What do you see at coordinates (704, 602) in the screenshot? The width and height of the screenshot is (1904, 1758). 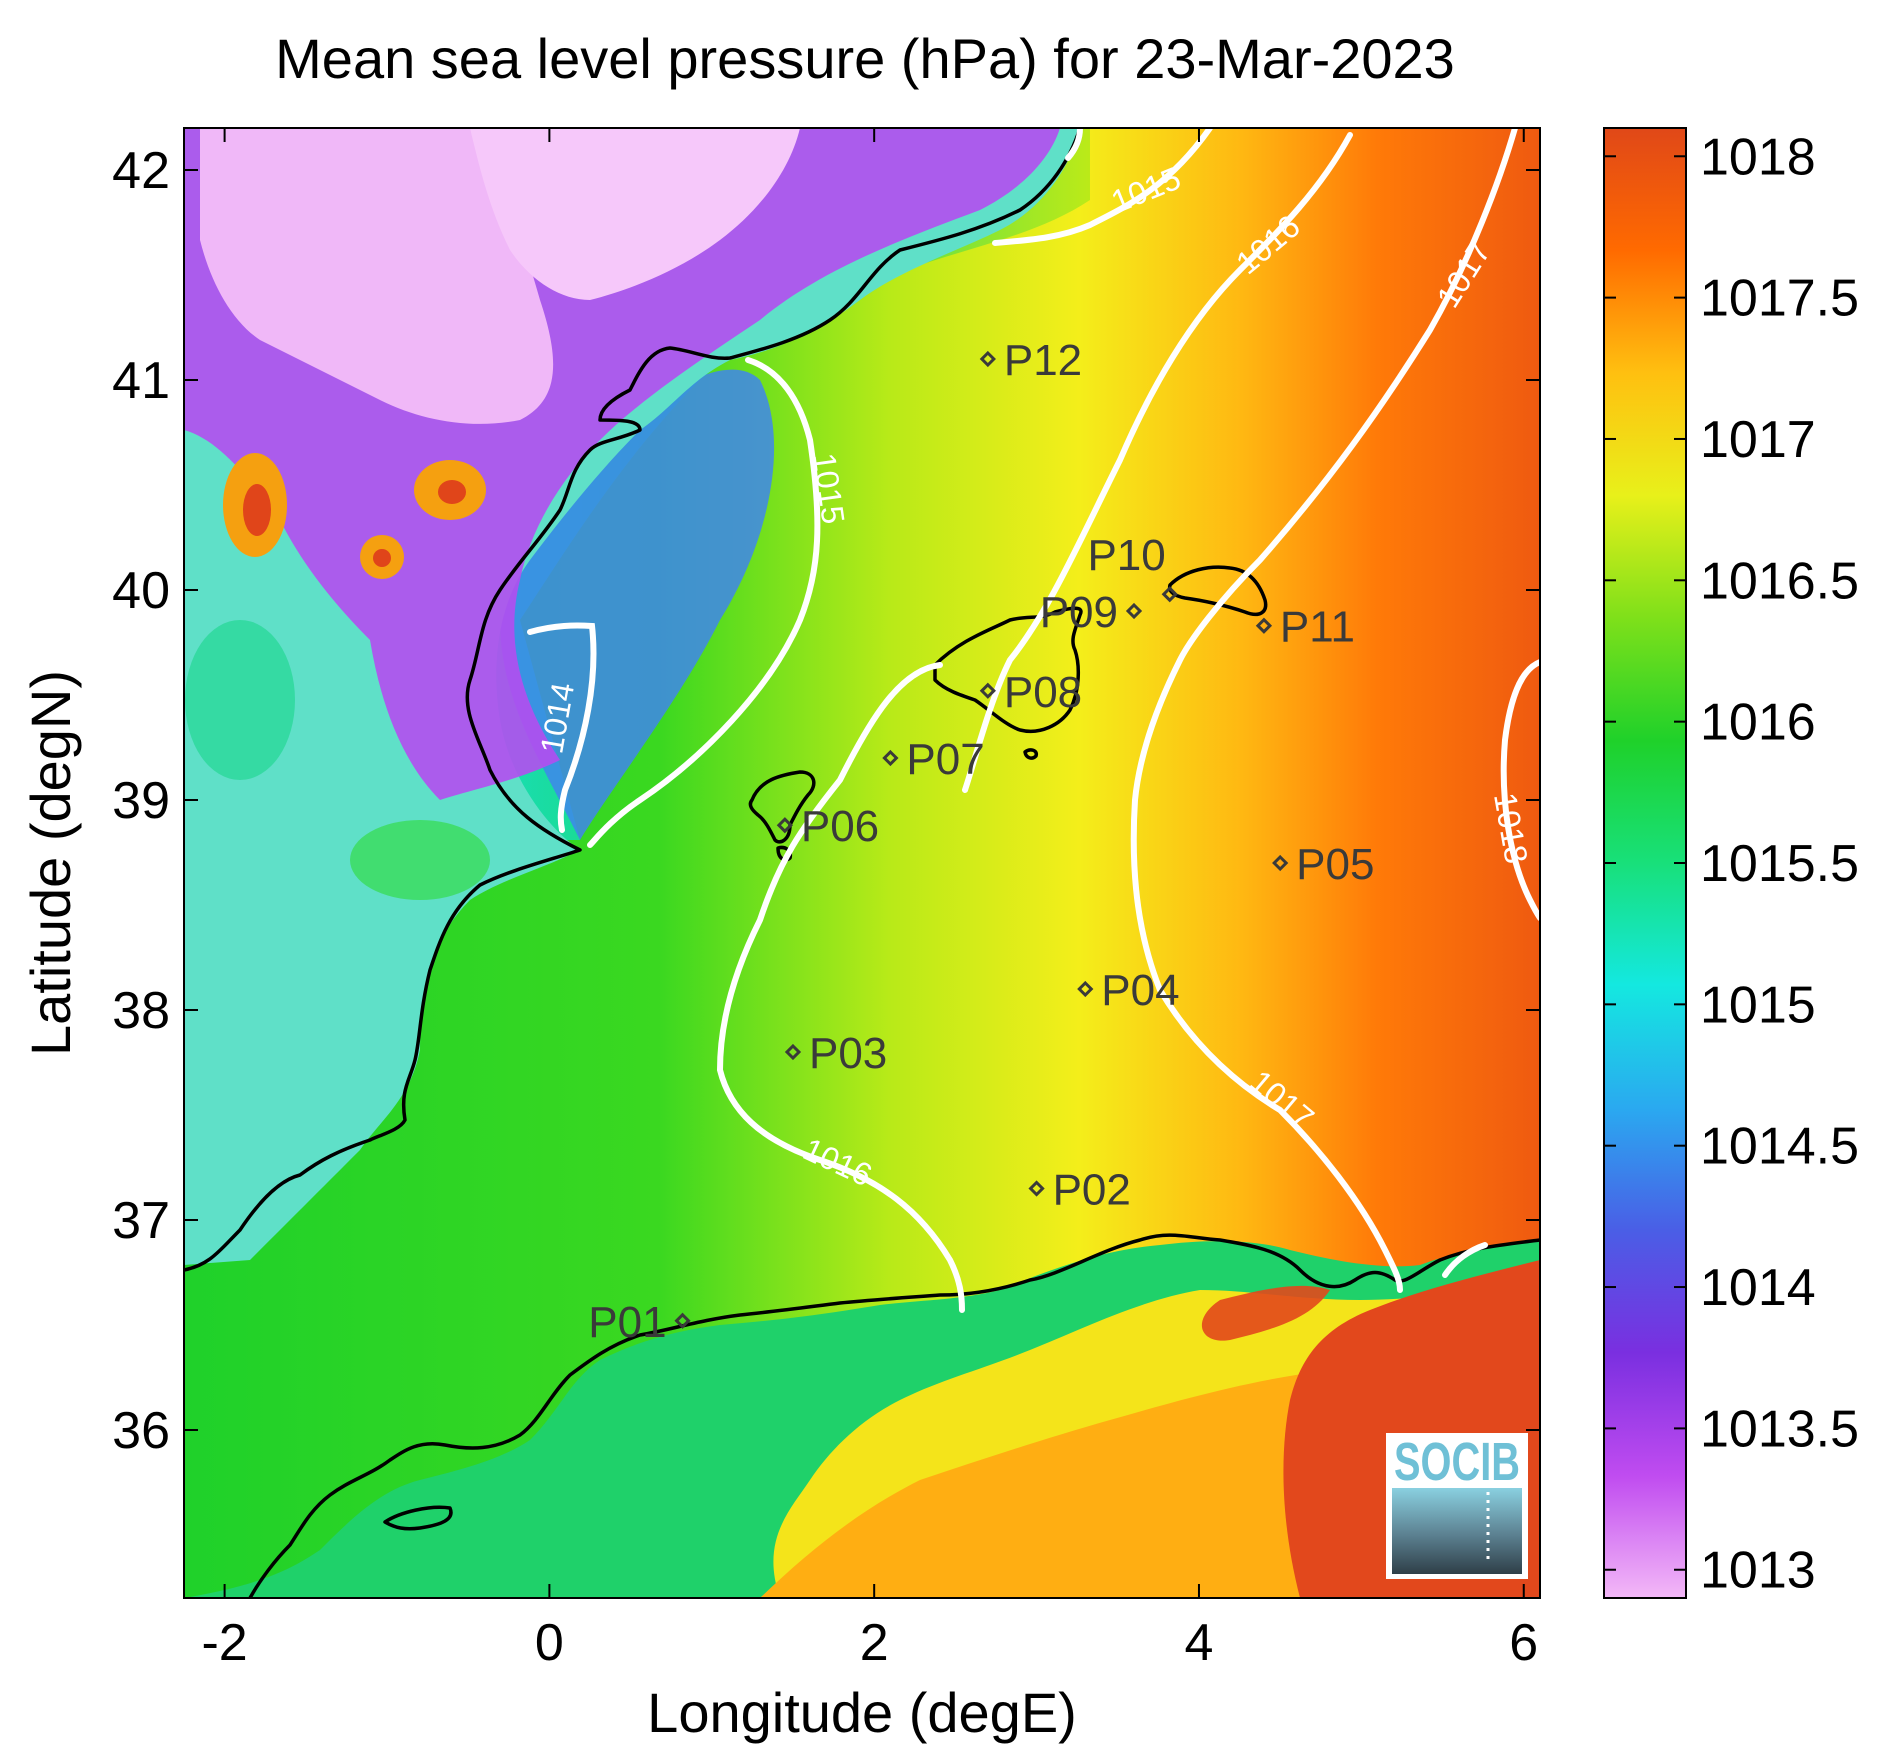 I see `contour-1015-west` at bounding box center [704, 602].